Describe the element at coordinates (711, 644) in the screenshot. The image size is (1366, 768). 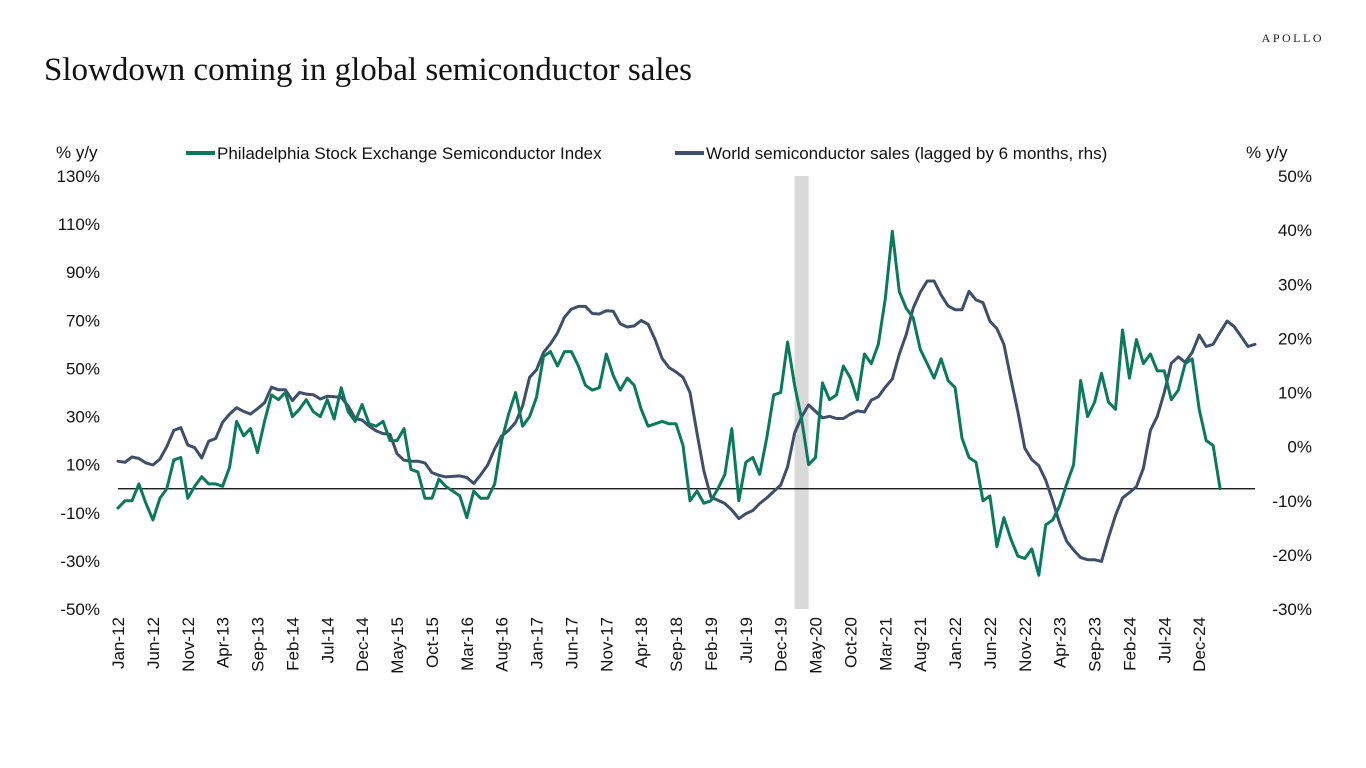
I see `x-tick-label: Feb-19` at that location.